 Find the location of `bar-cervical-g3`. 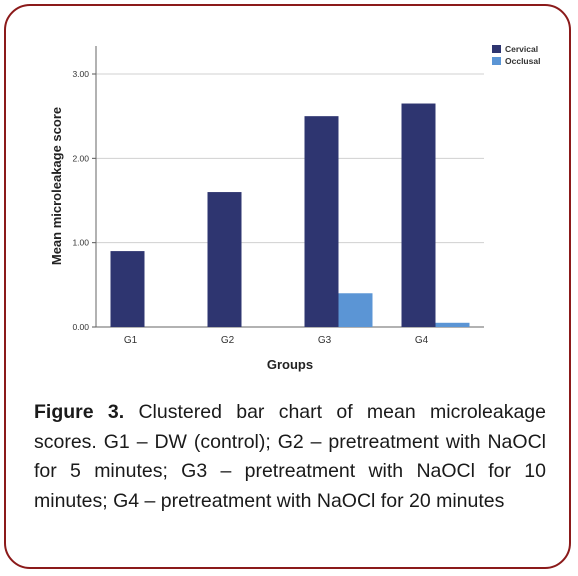

bar-cervical-g3 is located at coordinates (321, 222).